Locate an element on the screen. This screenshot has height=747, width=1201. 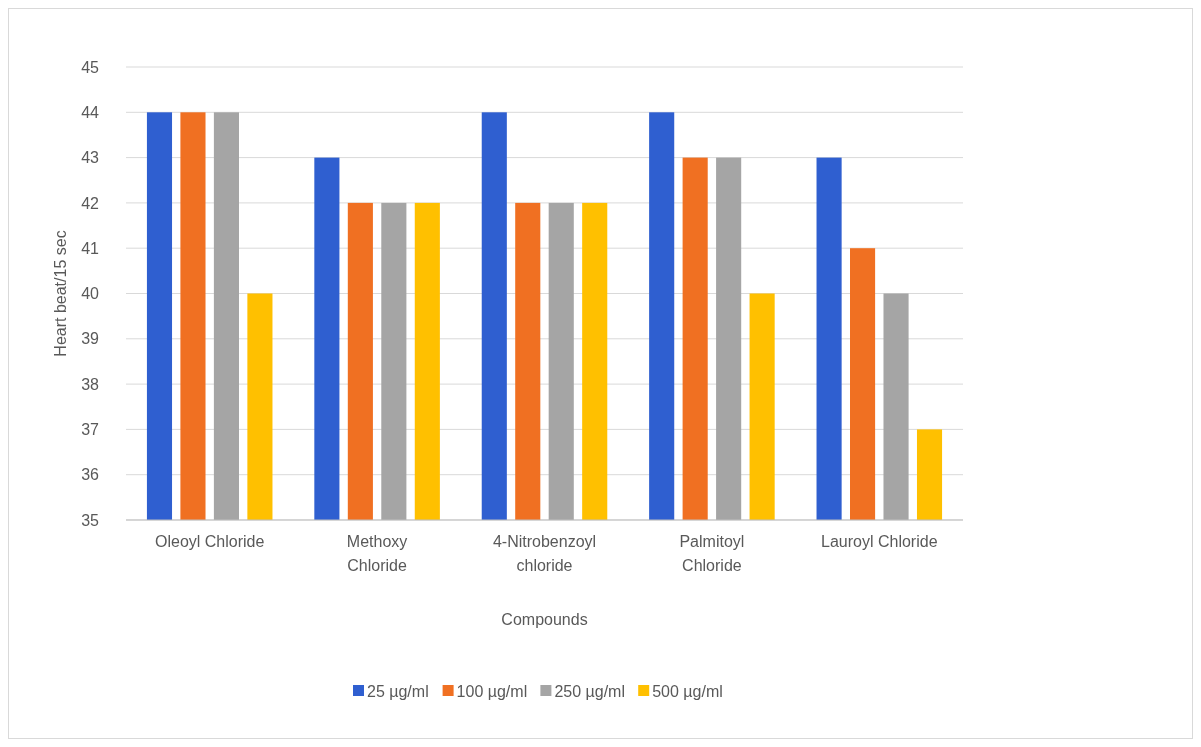
x-tick-label: Lauroyl Chloride is located at coordinates (879, 541).